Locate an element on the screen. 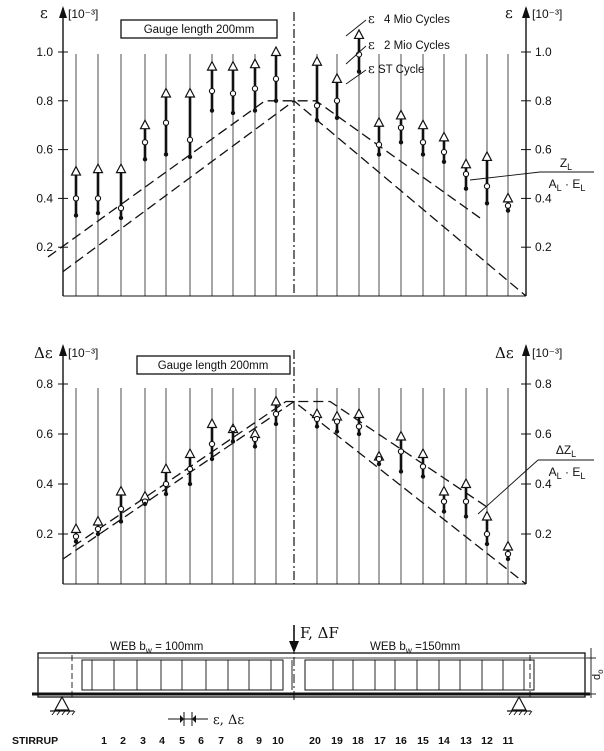 This screenshot has width=604, height=751. top-gauge-box is located at coordinates (199, 29).